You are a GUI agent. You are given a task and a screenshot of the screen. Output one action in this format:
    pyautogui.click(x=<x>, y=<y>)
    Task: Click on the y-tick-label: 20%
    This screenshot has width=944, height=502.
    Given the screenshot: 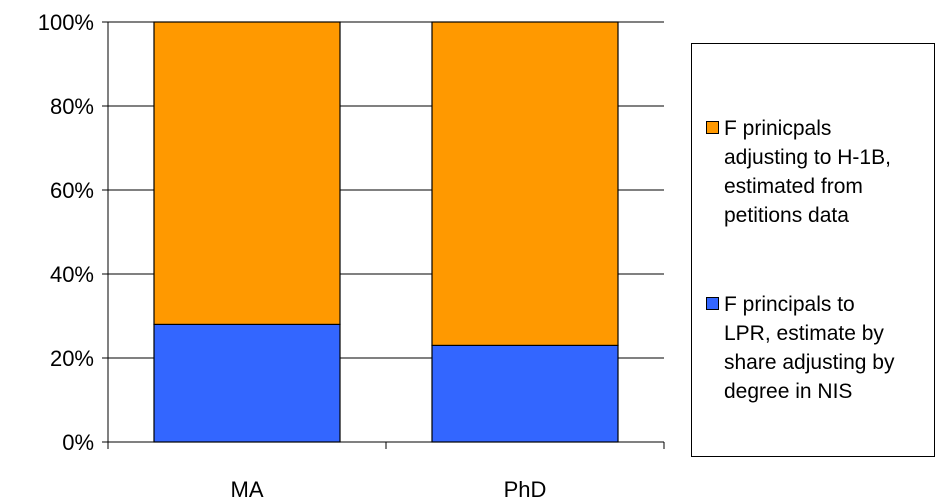 What is the action you would take?
    pyautogui.click(x=72, y=358)
    